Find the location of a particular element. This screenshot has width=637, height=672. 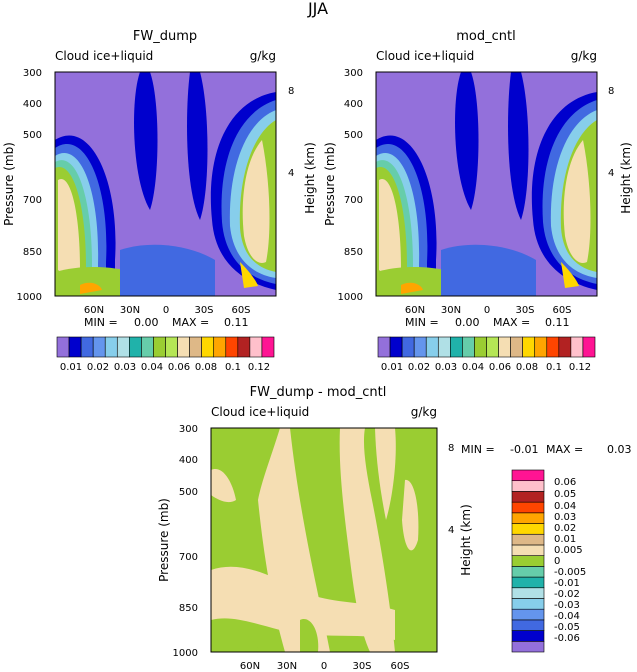

colorbar-label: -0.06 is located at coordinates (567, 638).